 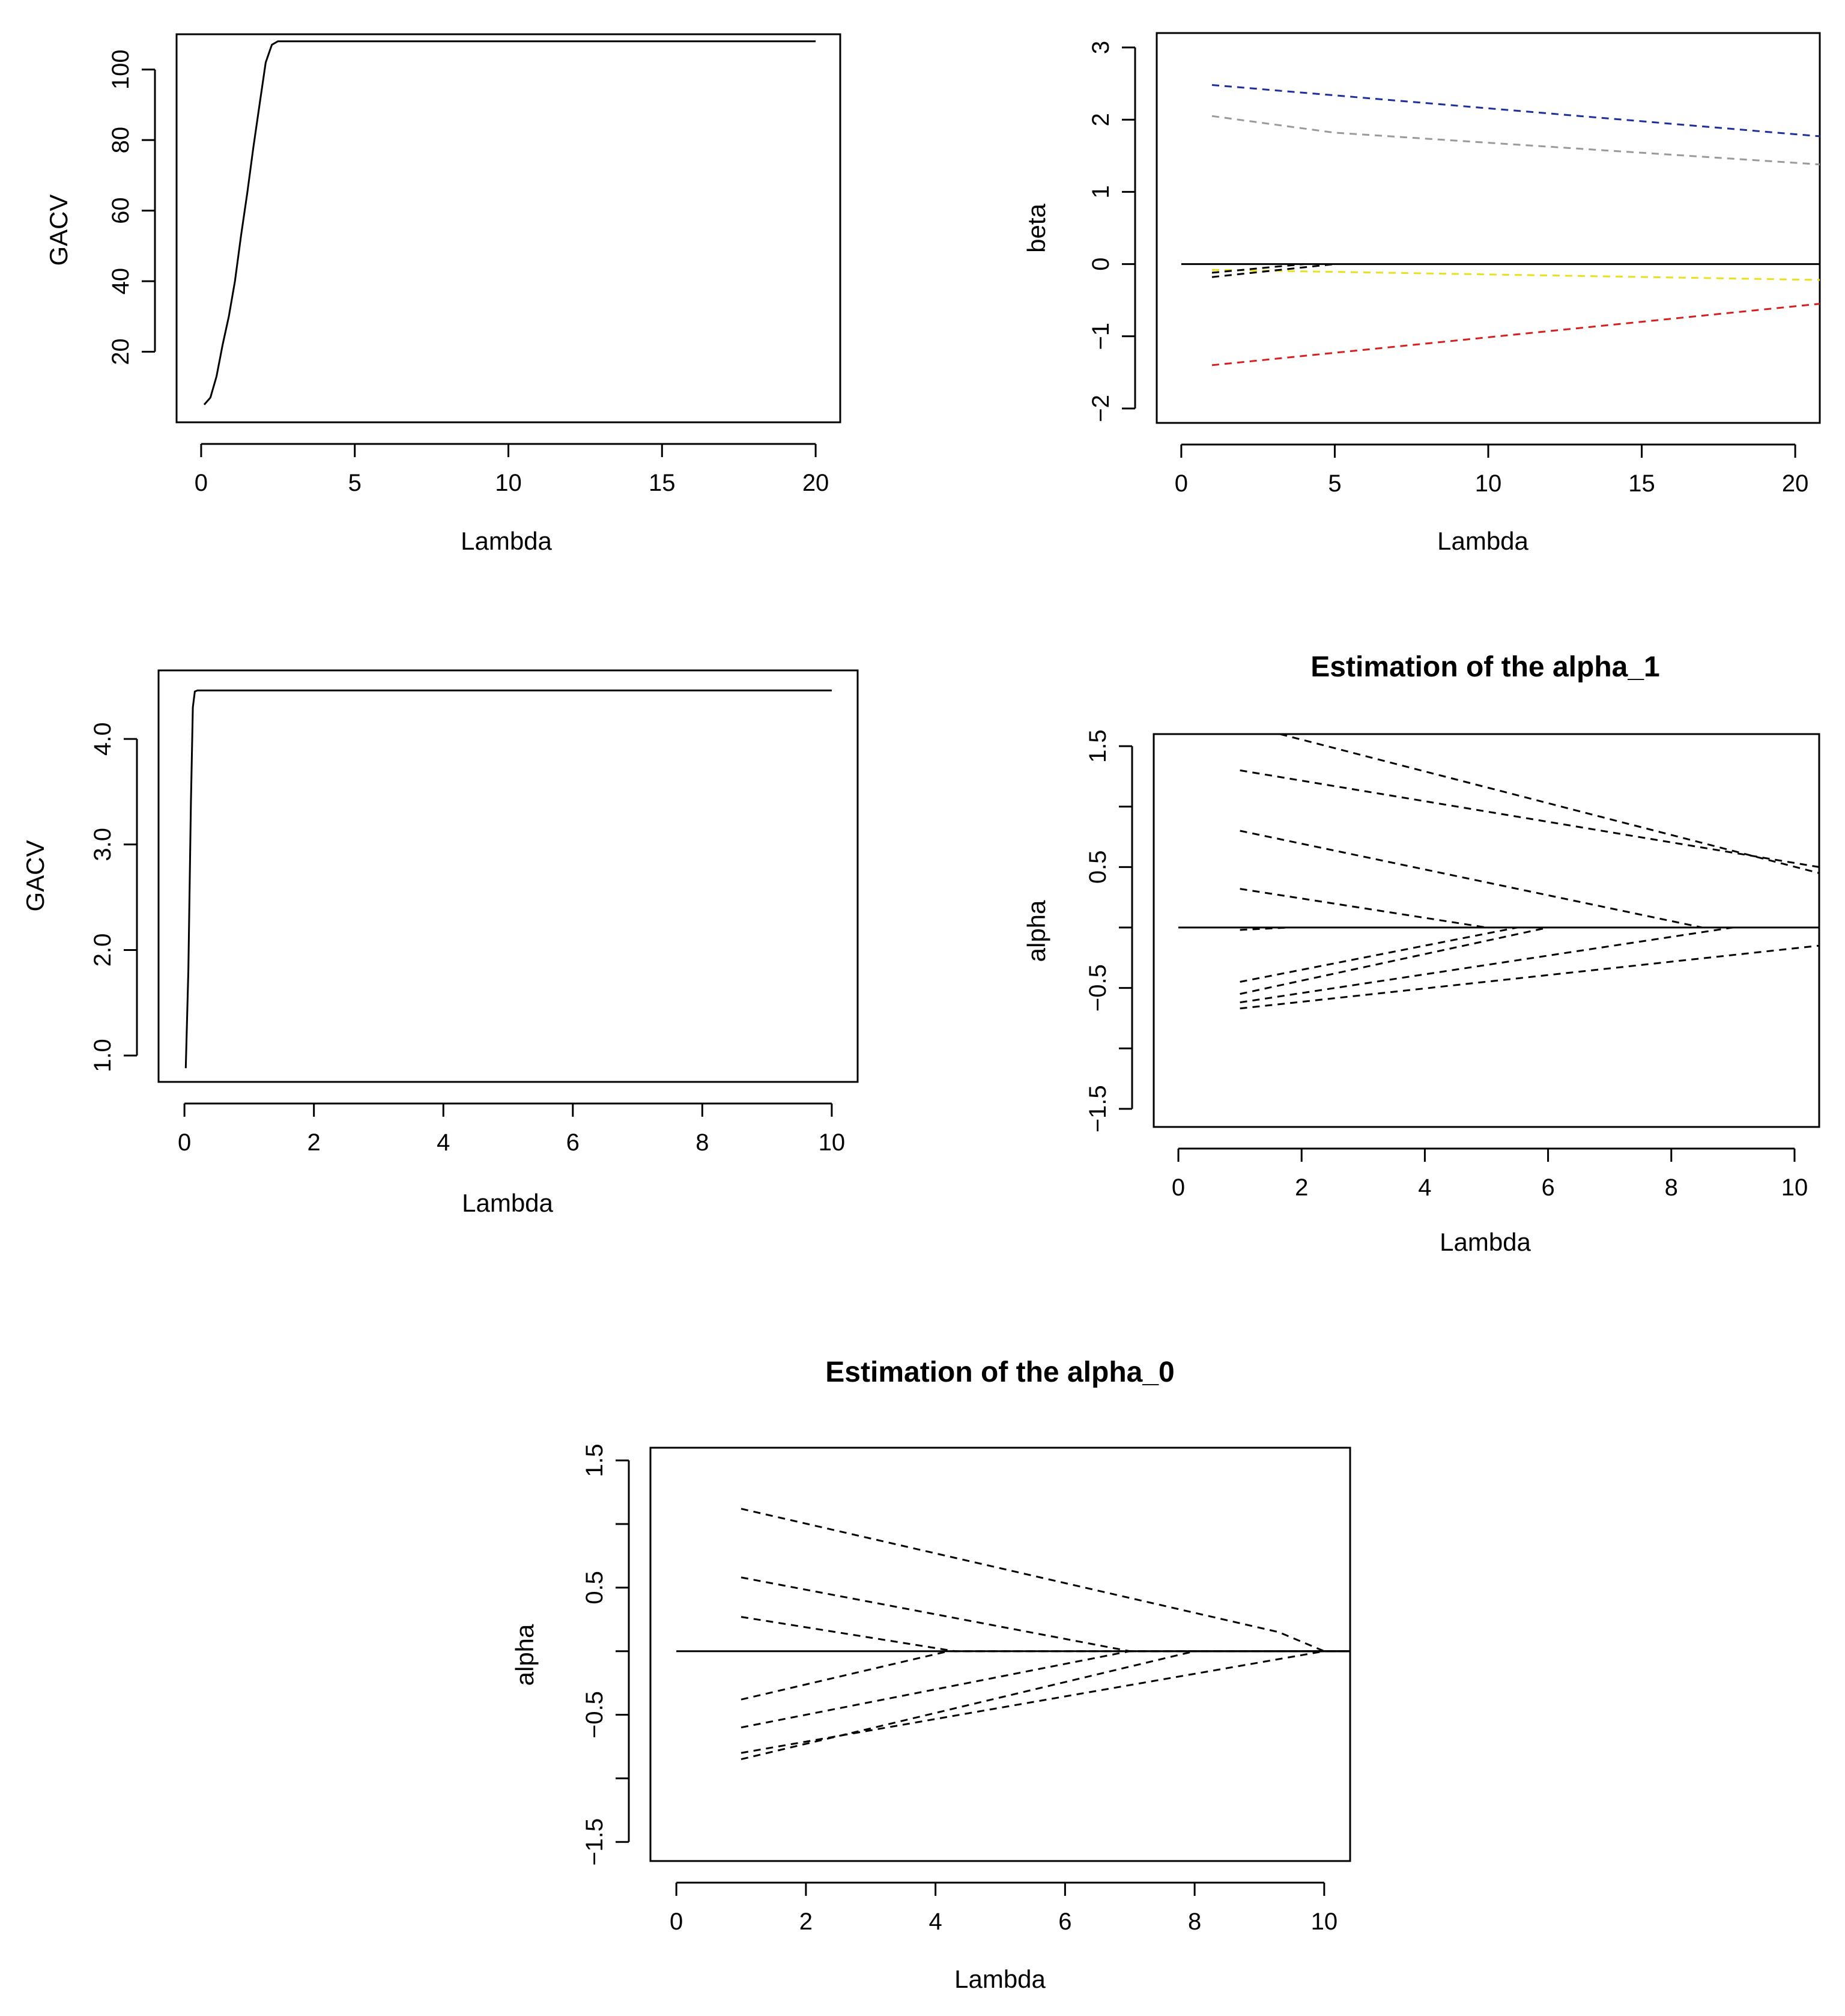 What do you see at coordinates (1101, 191) in the screenshot?
I see `y-tick-label: 1` at bounding box center [1101, 191].